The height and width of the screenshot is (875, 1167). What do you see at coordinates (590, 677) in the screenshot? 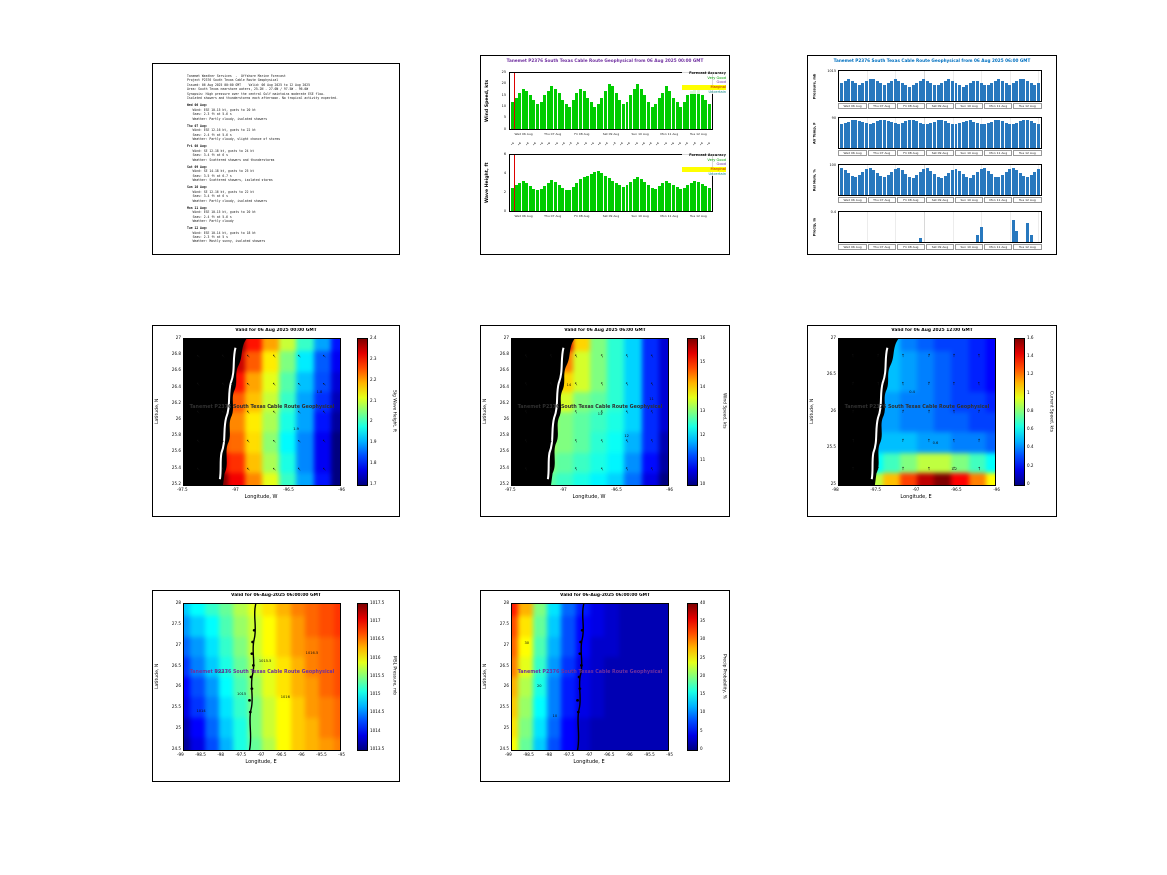
I see `field-cells` at bounding box center [590, 677].